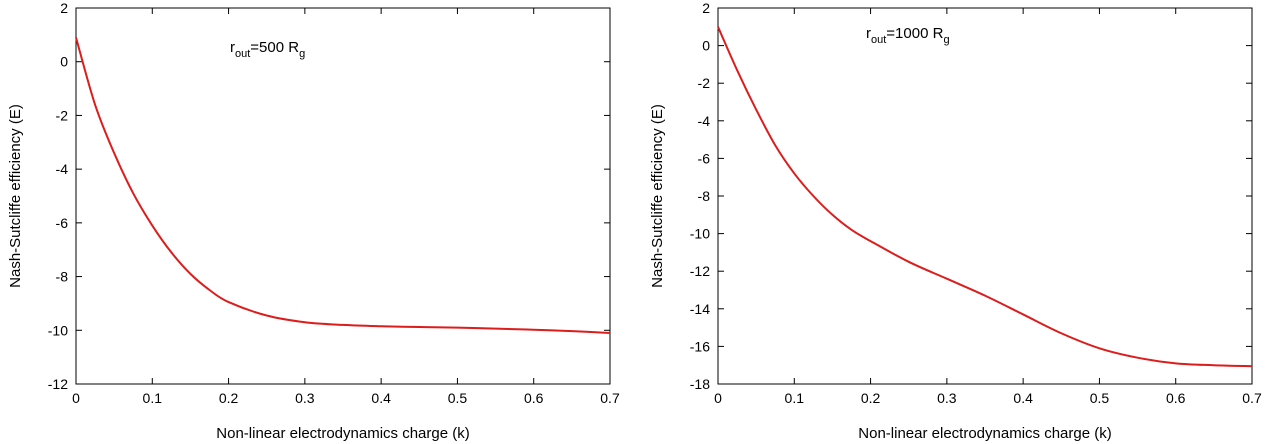  What do you see at coordinates (700, 384) in the screenshot?
I see `y-tick-label: -18` at bounding box center [700, 384].